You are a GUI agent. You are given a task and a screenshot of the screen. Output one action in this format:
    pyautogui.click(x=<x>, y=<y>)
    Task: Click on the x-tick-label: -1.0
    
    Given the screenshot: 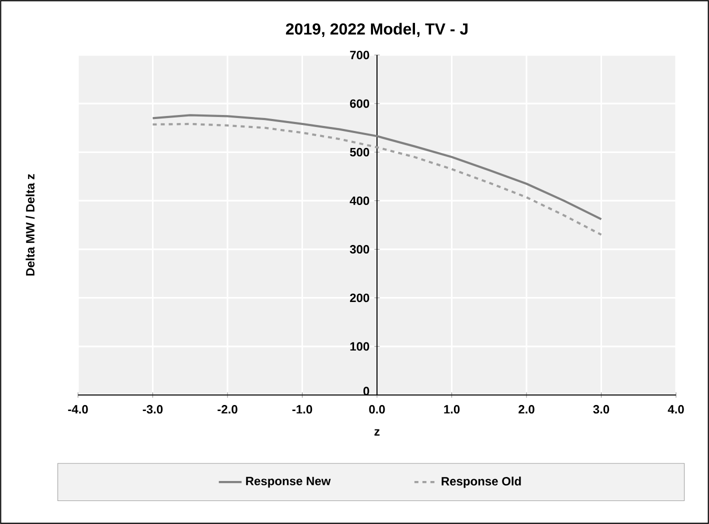 What is the action you would take?
    pyautogui.click(x=302, y=409)
    